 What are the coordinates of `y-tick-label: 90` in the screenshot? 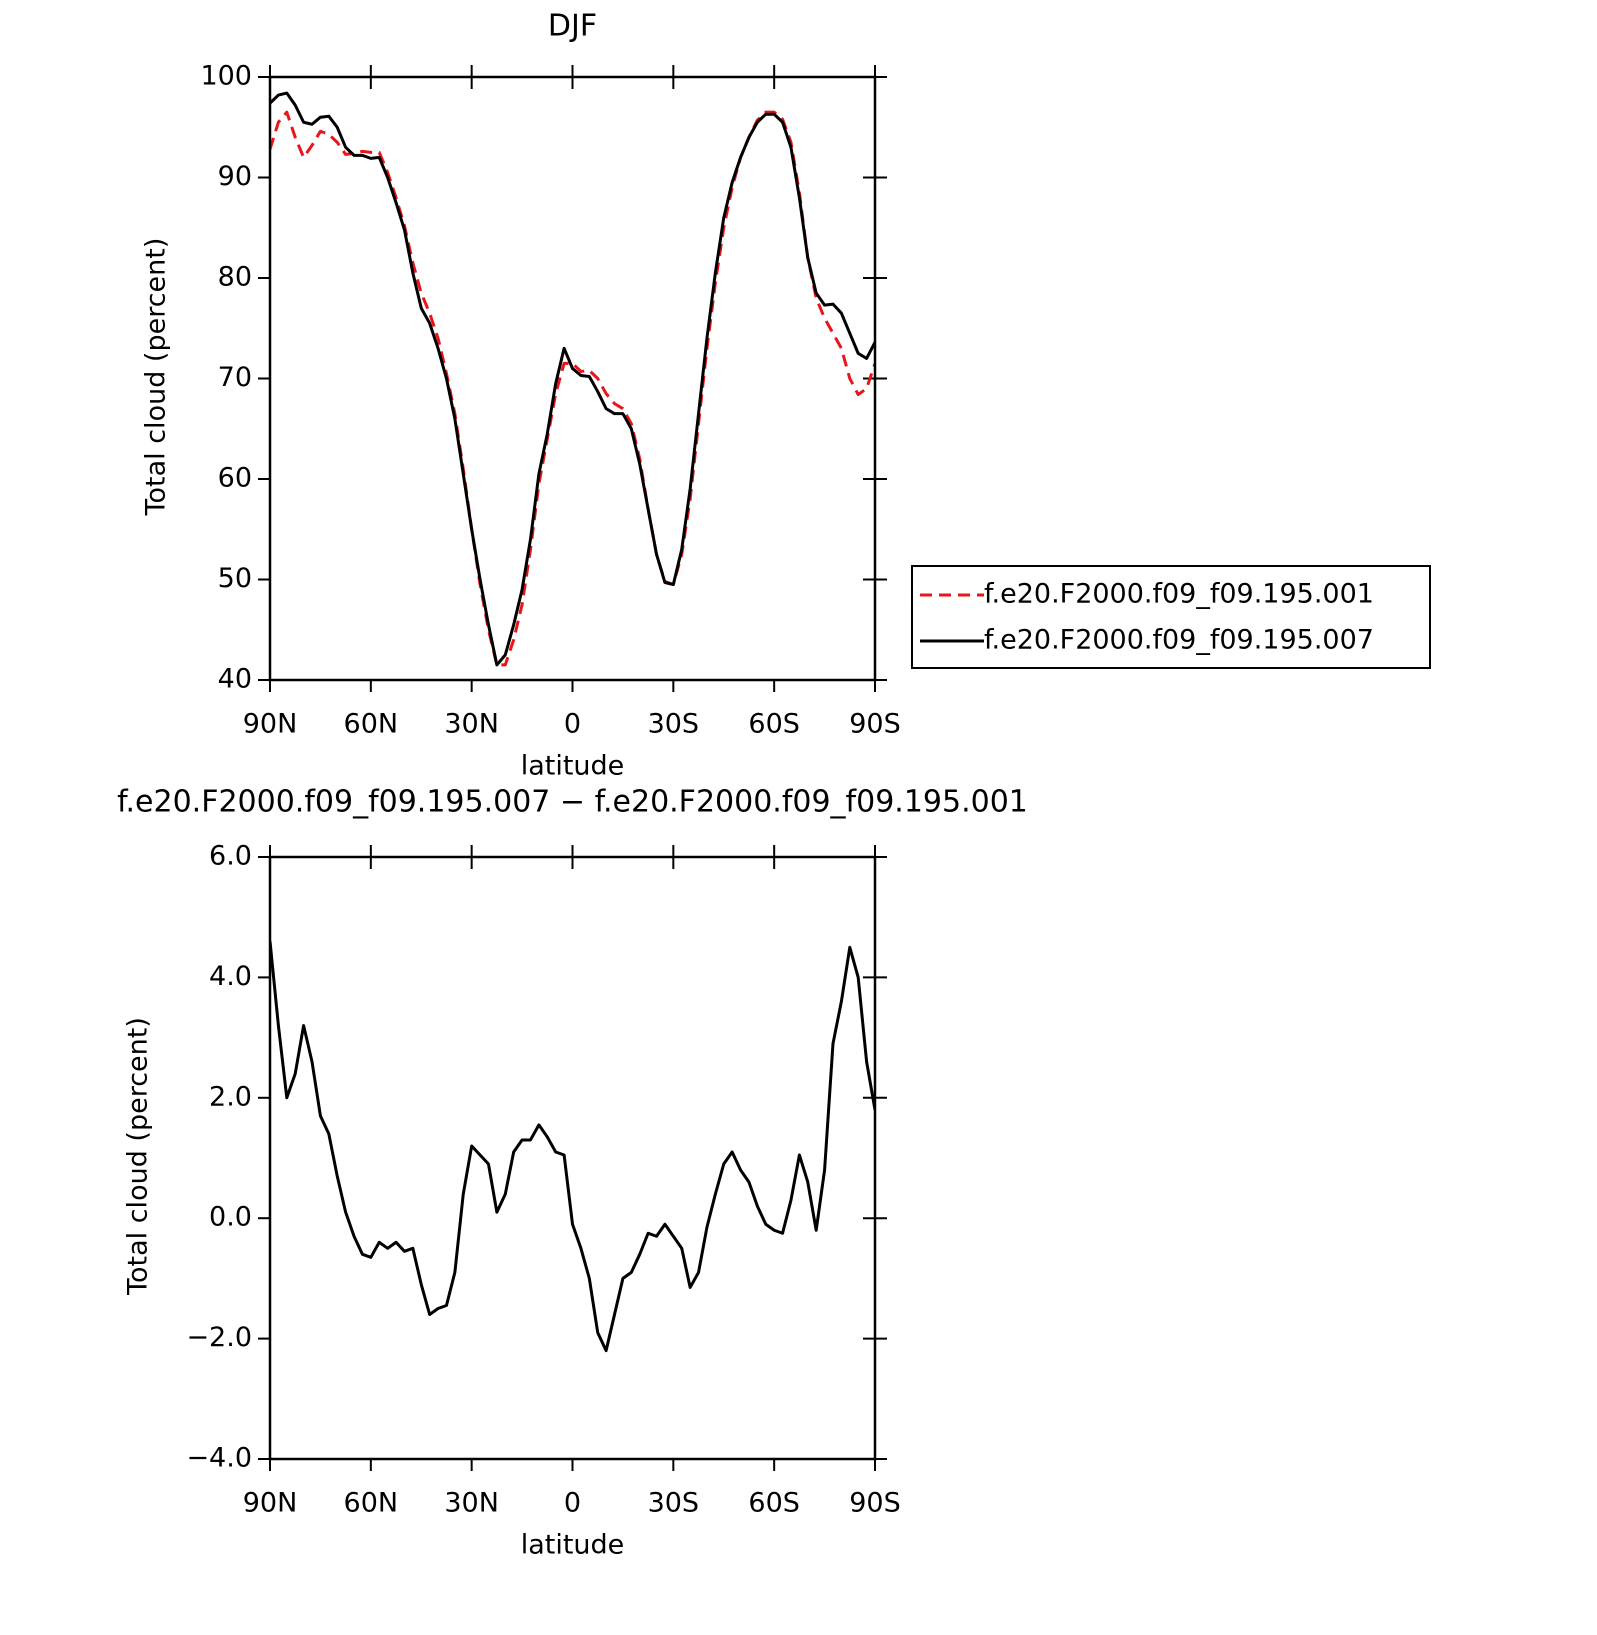 It's located at (235, 176).